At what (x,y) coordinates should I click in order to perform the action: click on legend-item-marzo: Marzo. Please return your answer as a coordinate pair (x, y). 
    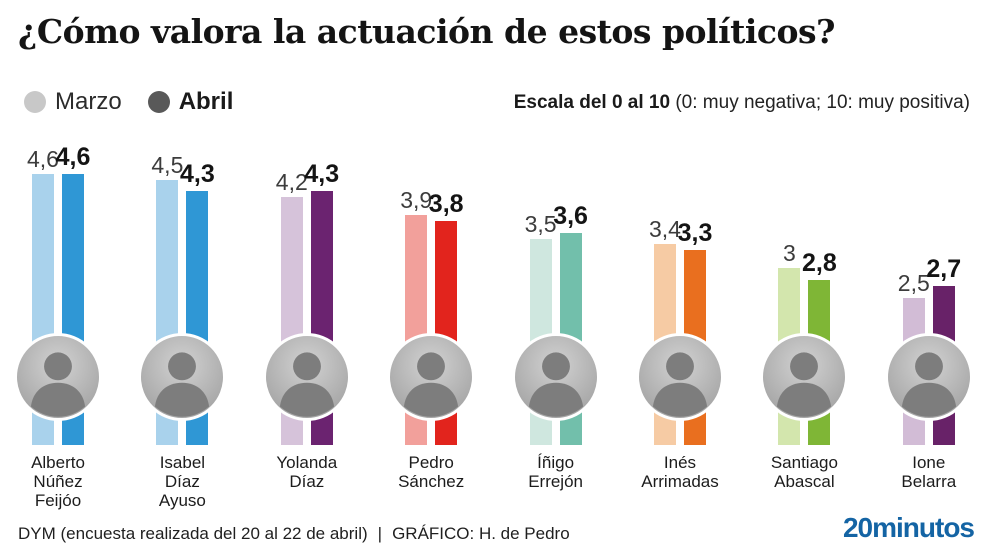
    Looking at the image, I should click on (73, 102).